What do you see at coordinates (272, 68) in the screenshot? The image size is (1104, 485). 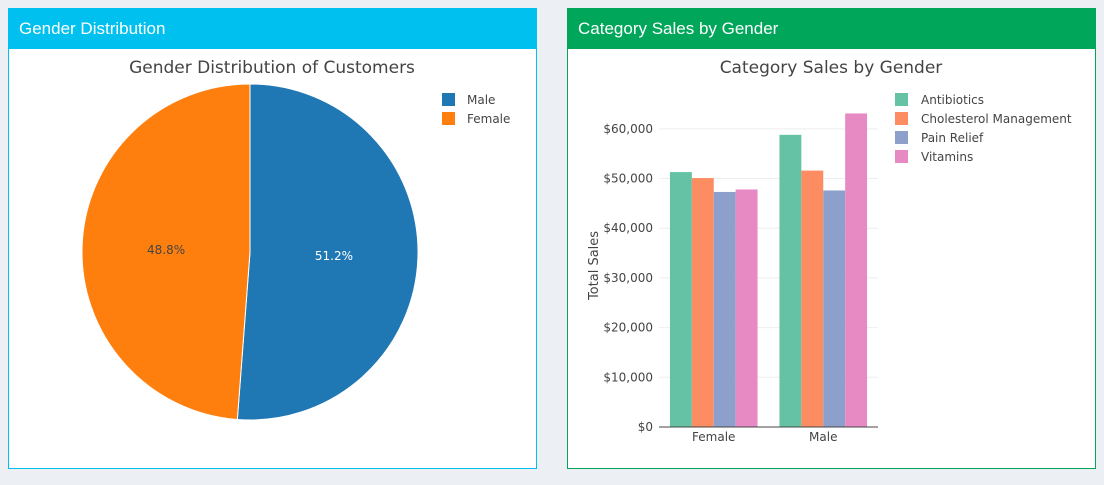 I see `chart-title: Gender Distribution of Customers` at bounding box center [272, 68].